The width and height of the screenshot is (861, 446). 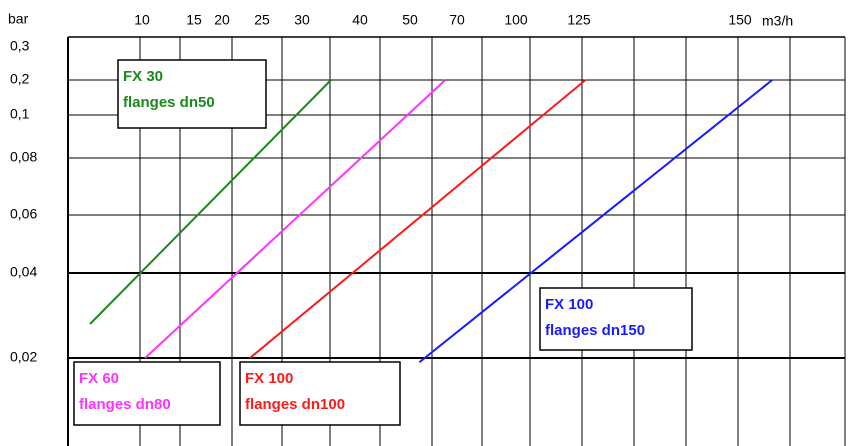 I want to click on x-tick-label: 125, so click(x=579, y=20).